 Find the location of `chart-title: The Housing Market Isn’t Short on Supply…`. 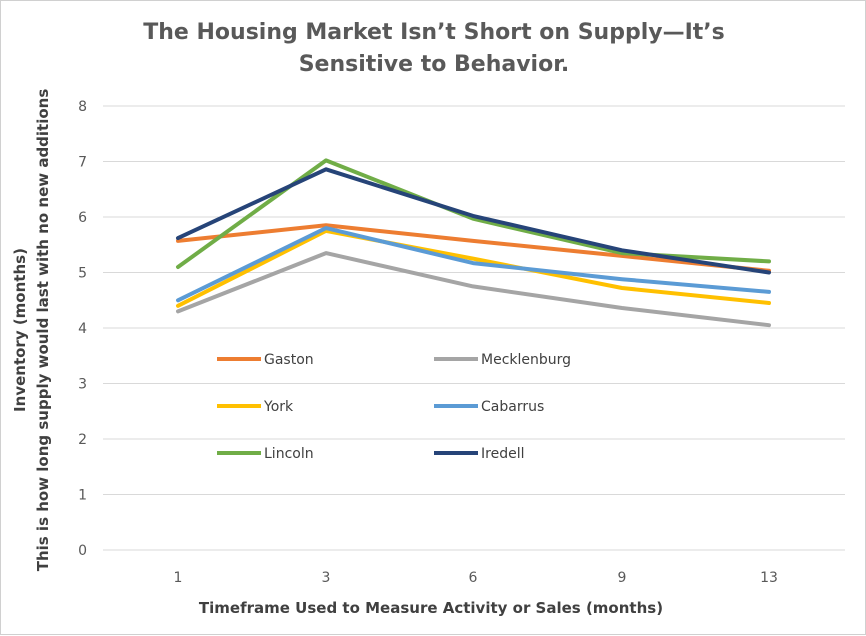

chart-title: The Housing Market Isn’t Short on Supply… is located at coordinates (433, 49).